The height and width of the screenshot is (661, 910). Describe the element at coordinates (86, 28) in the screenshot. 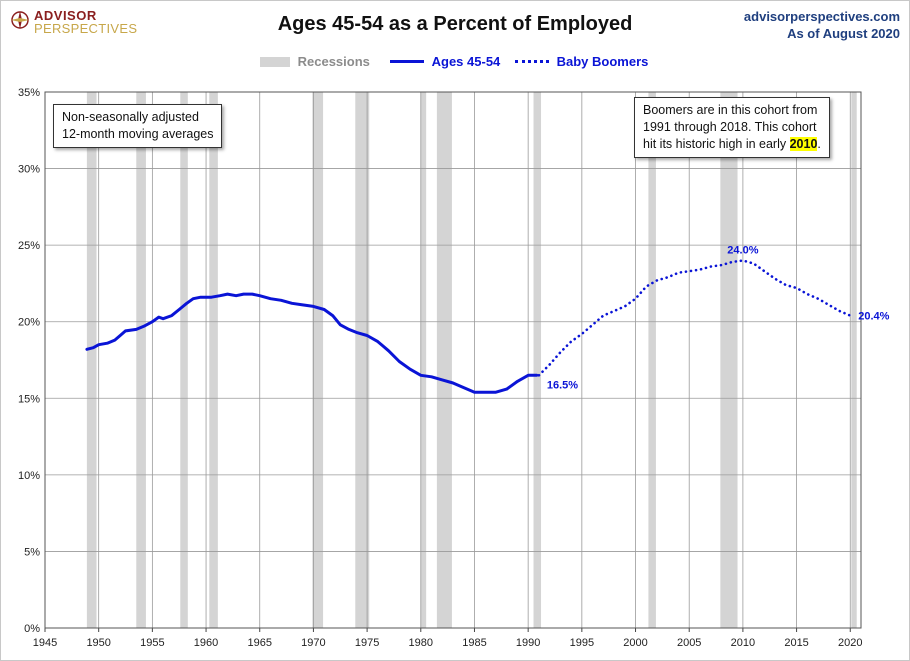

I see `brand-line2: PERSPECTIVES` at that location.